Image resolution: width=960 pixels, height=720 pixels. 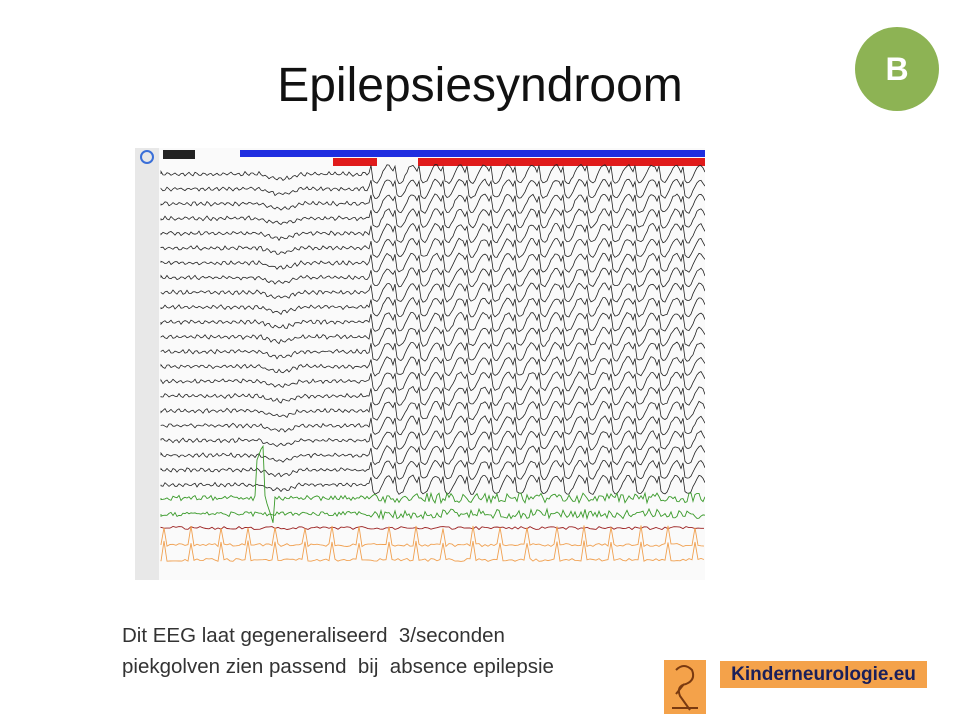 What do you see at coordinates (472, 153) in the screenshot?
I see `eeg-blue-bar` at bounding box center [472, 153].